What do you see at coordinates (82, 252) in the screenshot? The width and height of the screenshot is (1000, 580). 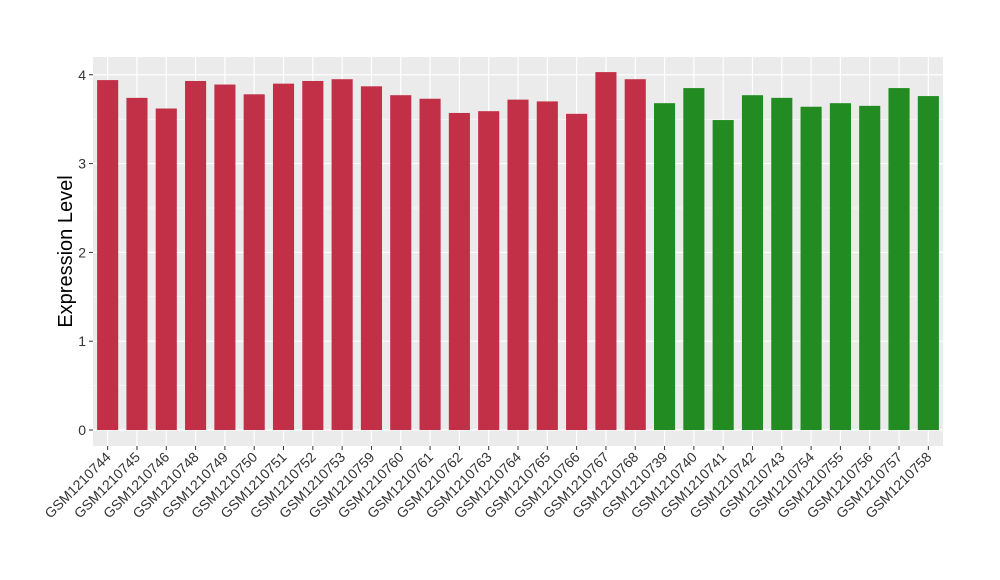 I see `y-tick-label: 2` at bounding box center [82, 252].